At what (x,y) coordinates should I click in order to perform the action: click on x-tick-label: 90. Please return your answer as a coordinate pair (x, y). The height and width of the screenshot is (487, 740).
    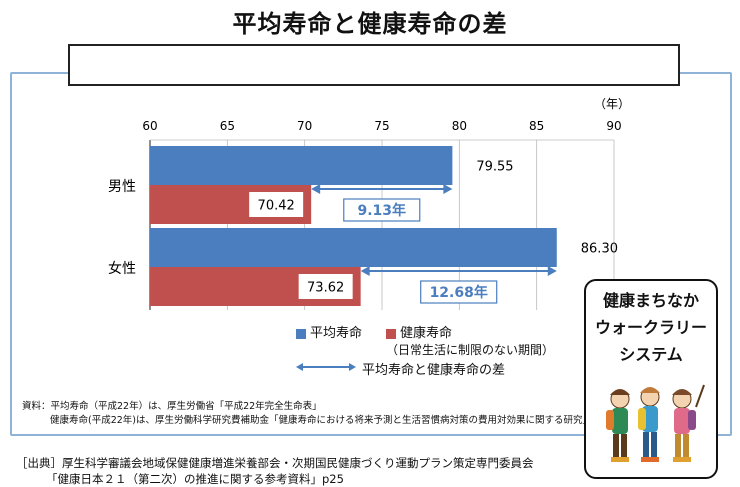
    Looking at the image, I should click on (613, 126).